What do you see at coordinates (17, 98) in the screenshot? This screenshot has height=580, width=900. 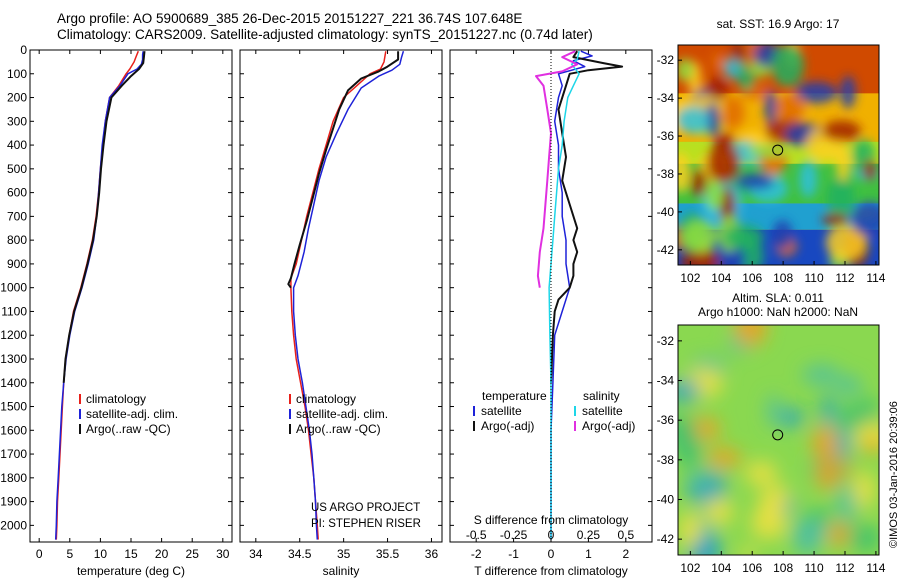 I see `y-tick-label: 200` at bounding box center [17, 98].